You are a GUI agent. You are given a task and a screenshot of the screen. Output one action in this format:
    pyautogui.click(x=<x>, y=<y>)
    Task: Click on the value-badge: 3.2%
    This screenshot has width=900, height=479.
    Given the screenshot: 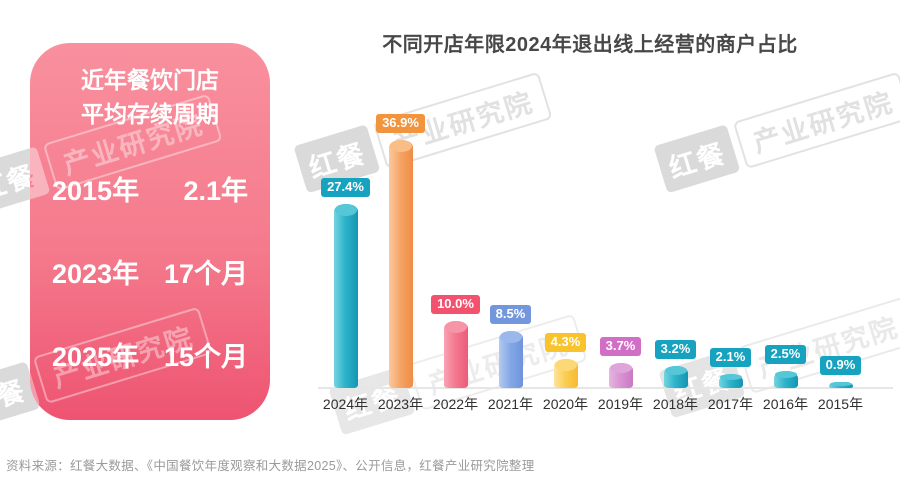 What is the action you would take?
    pyautogui.click(x=675, y=349)
    